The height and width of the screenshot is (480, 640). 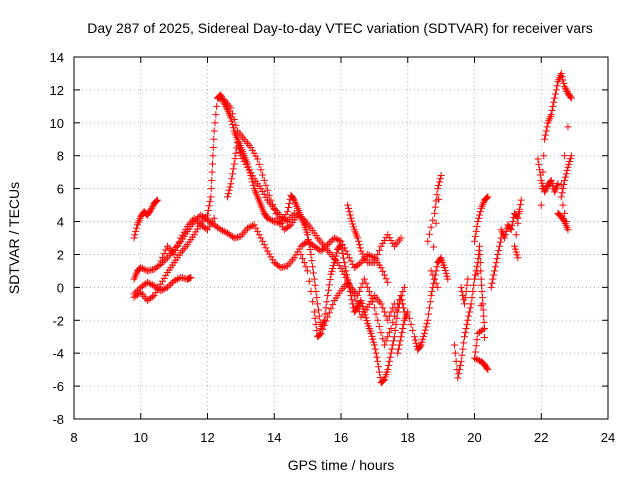 I want to click on series-sat-j, so click(x=423, y=264).